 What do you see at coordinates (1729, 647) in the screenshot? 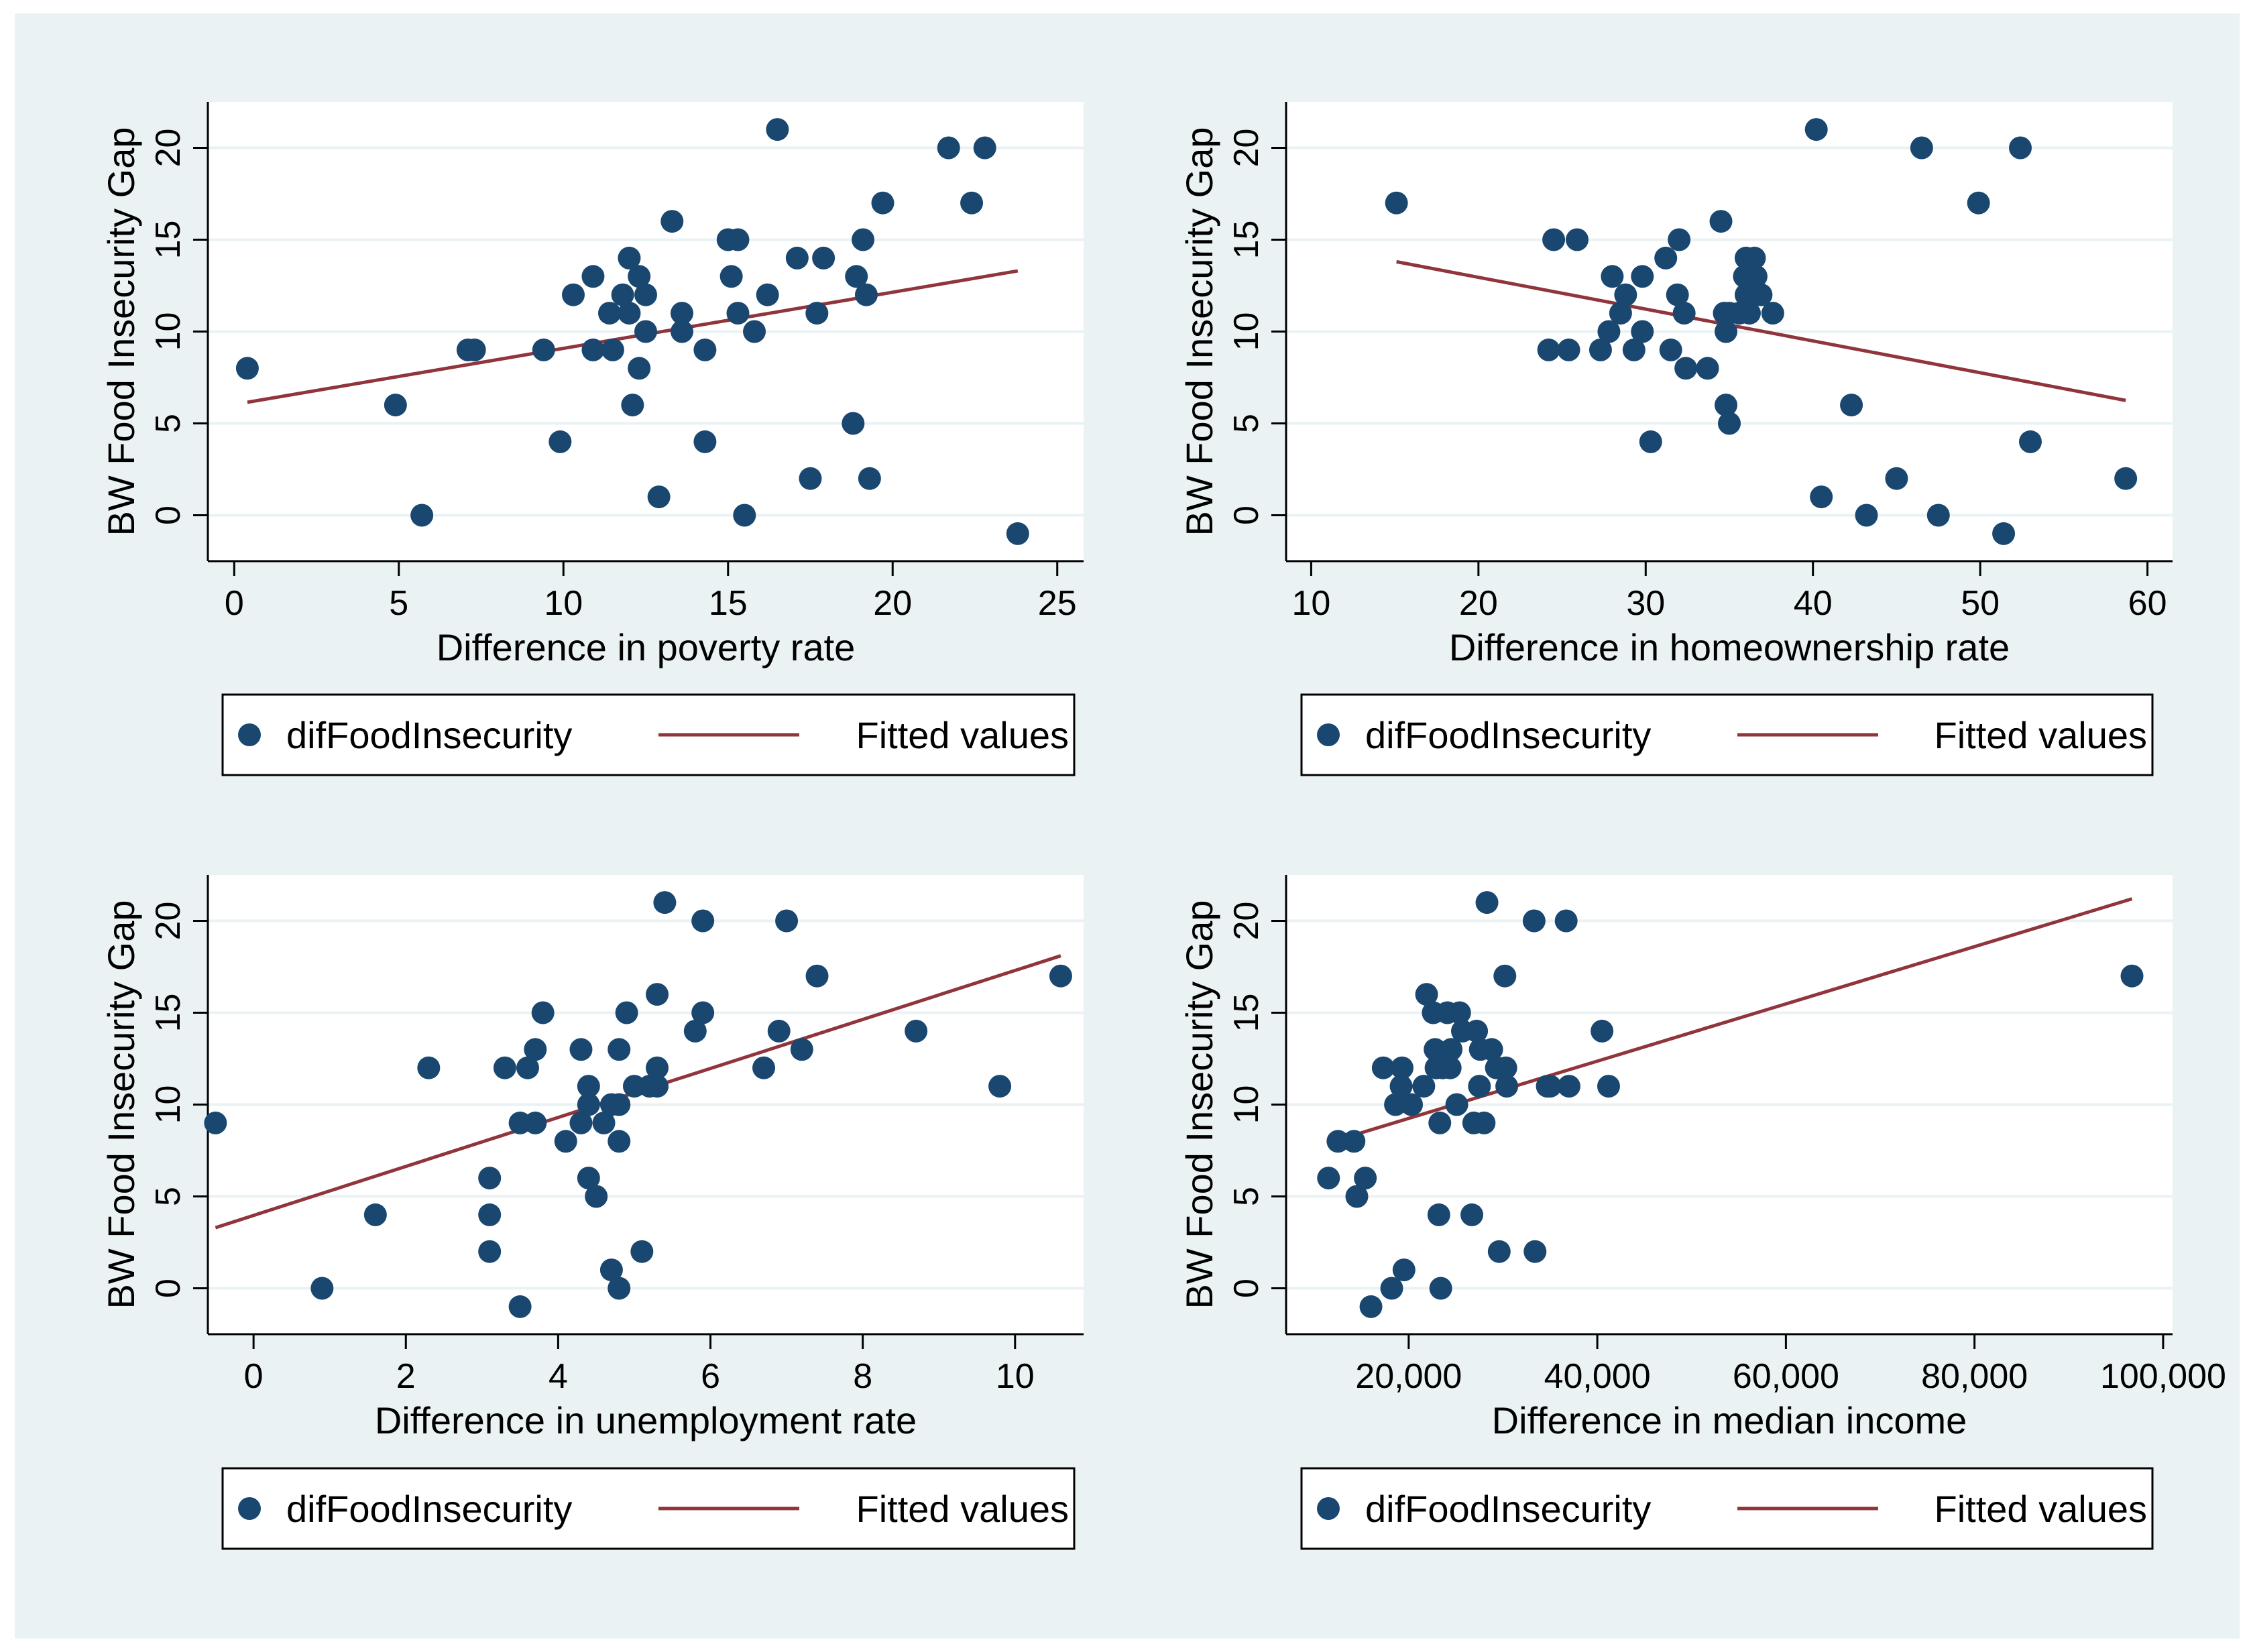
I see `x-axis-label: Difference in homeownership rate` at bounding box center [1729, 647].